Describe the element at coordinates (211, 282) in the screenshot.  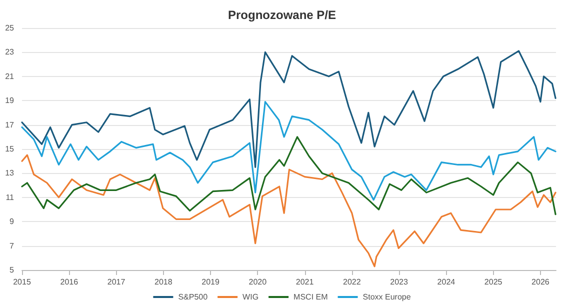
I see `x-tick-label: 2019` at that location.